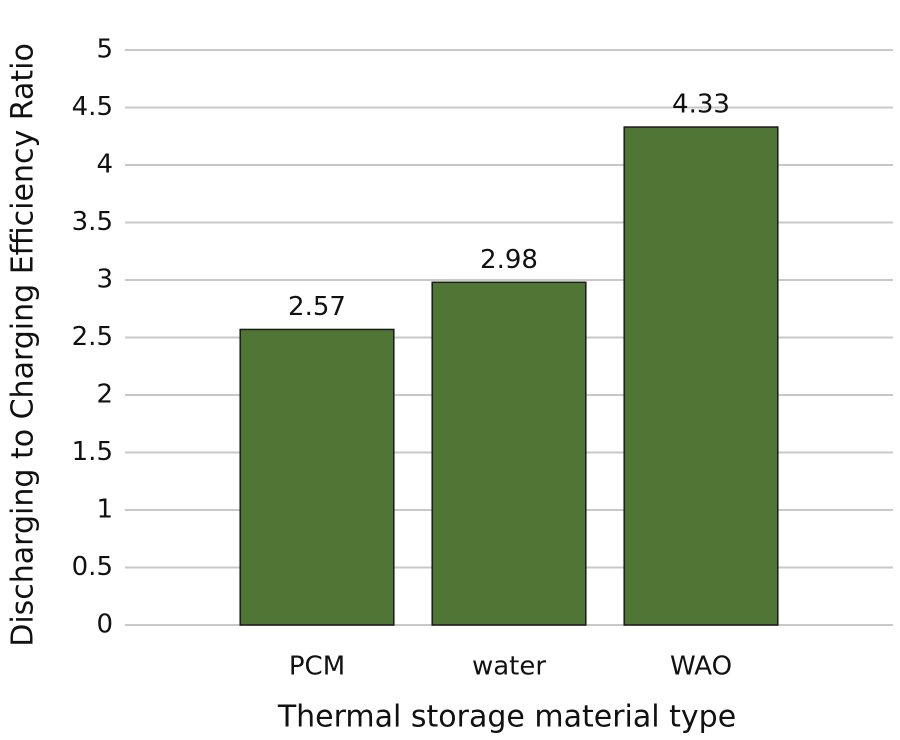 This screenshot has height=740, width=900. Describe the element at coordinates (92, 222) in the screenshot. I see `y-tick-label: 3.5` at that location.